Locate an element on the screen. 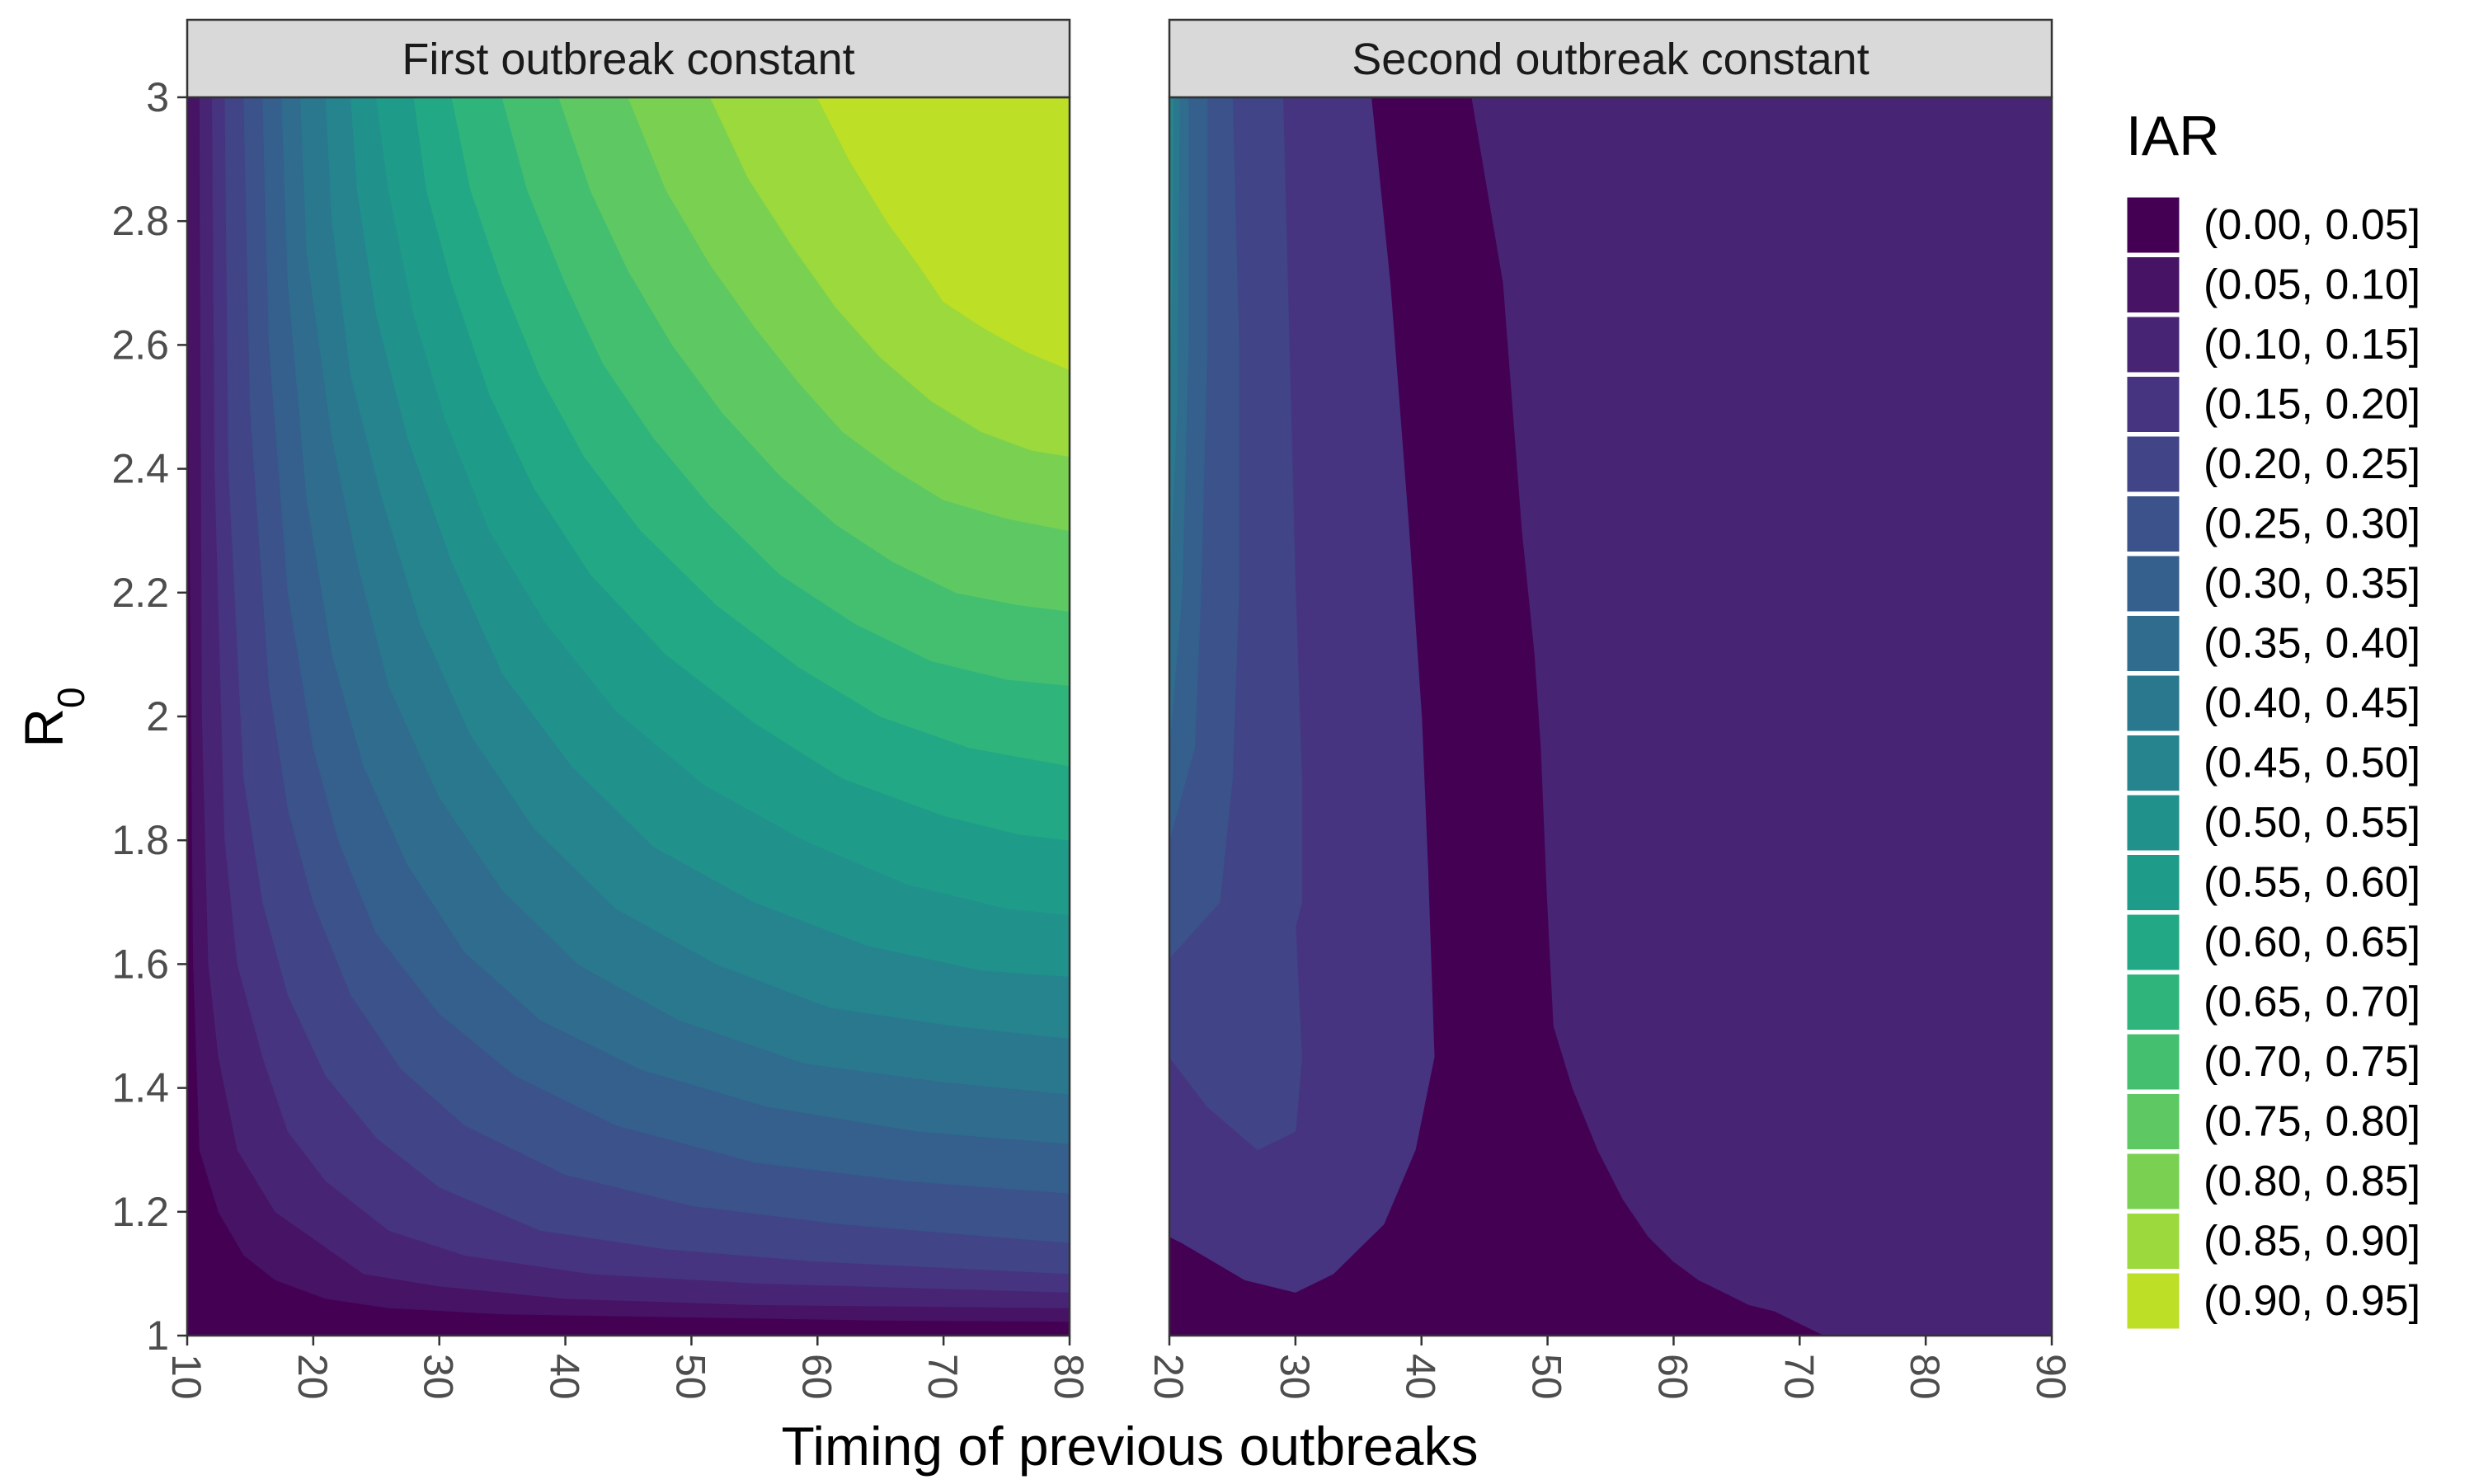  y-axis-title: R0 is located at coordinates (52, 717).